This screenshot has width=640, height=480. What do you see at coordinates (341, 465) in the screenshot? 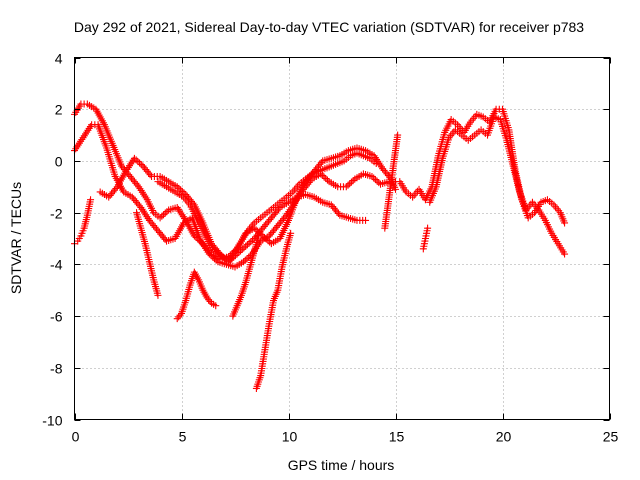
I see `x-axis-label: GPS time / hours` at bounding box center [341, 465].